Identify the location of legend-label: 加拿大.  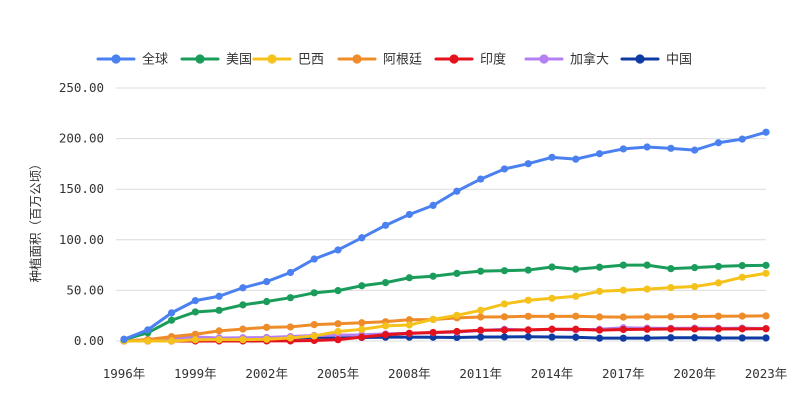
(589, 60).